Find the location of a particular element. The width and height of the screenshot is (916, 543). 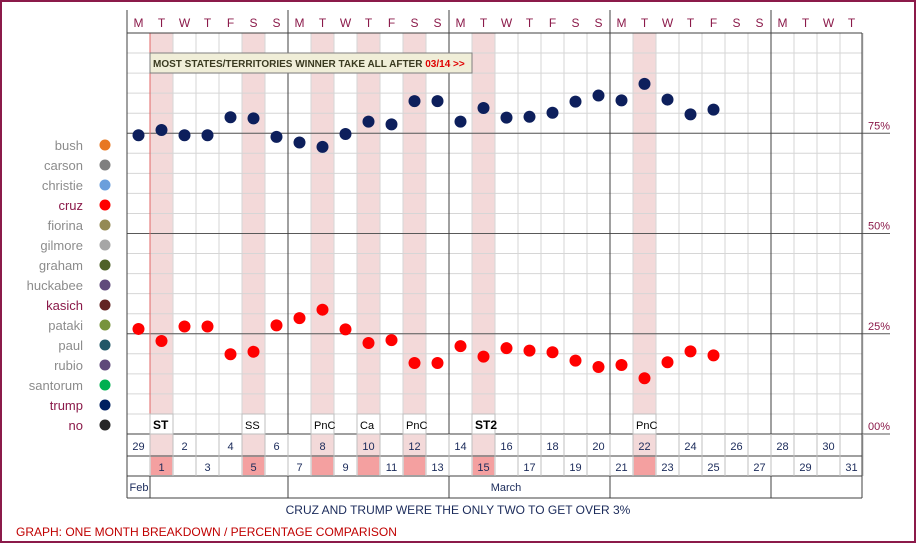

date-top: 26 is located at coordinates (736, 447).